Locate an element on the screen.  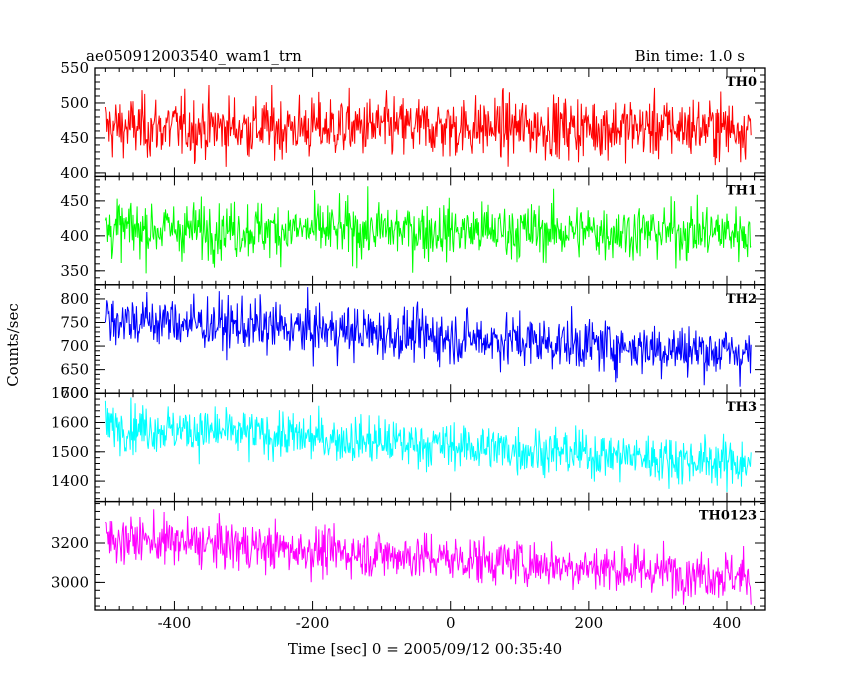
series-line-th2 is located at coordinates (428, 337).